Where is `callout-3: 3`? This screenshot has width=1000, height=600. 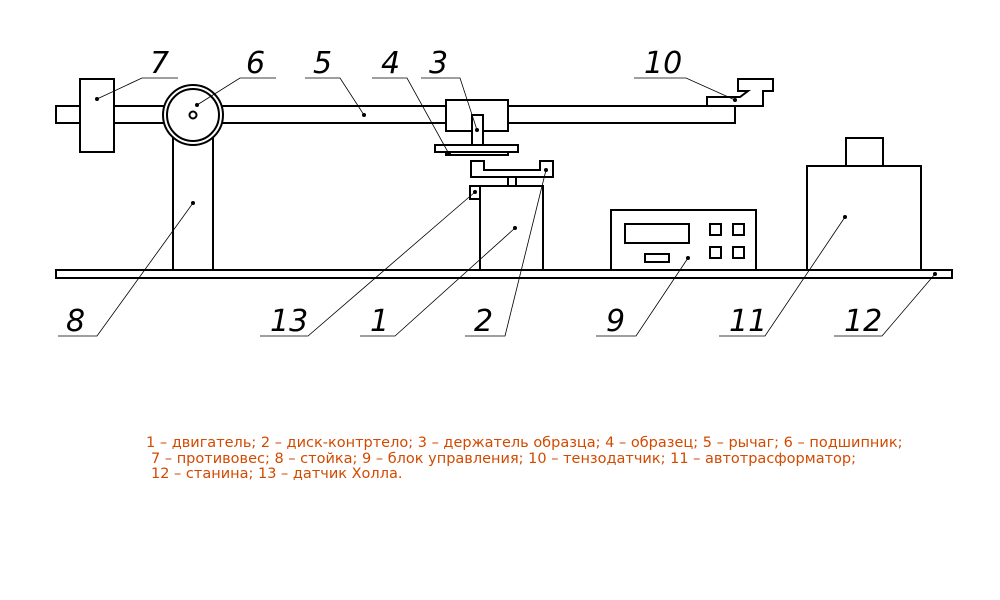
callout-3: 3 is located at coordinates (438, 63).